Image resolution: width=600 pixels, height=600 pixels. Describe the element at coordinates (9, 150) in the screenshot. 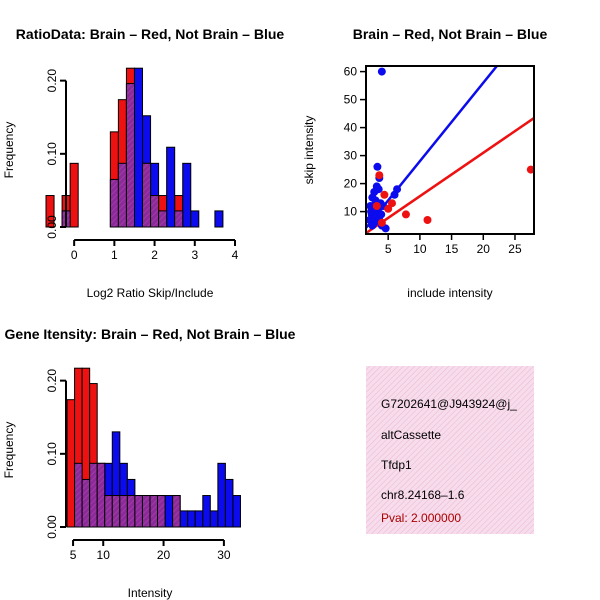

I see `ratio-hist-ylabel: Frequency` at that location.